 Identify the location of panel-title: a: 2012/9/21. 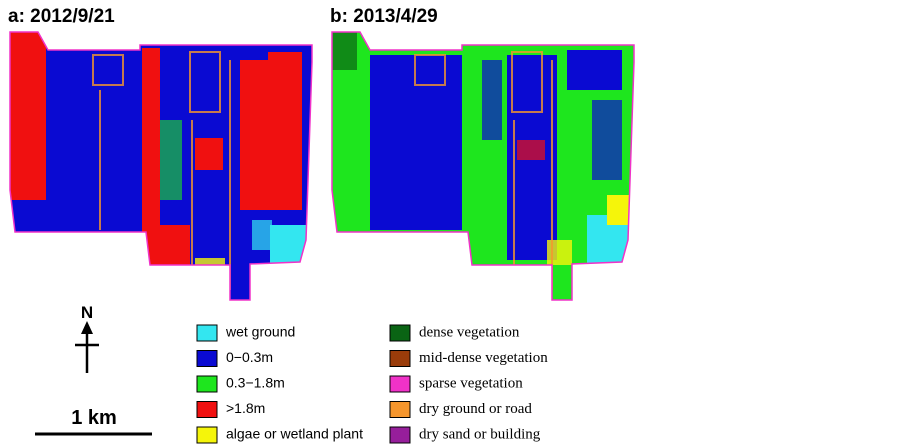
(61, 16).